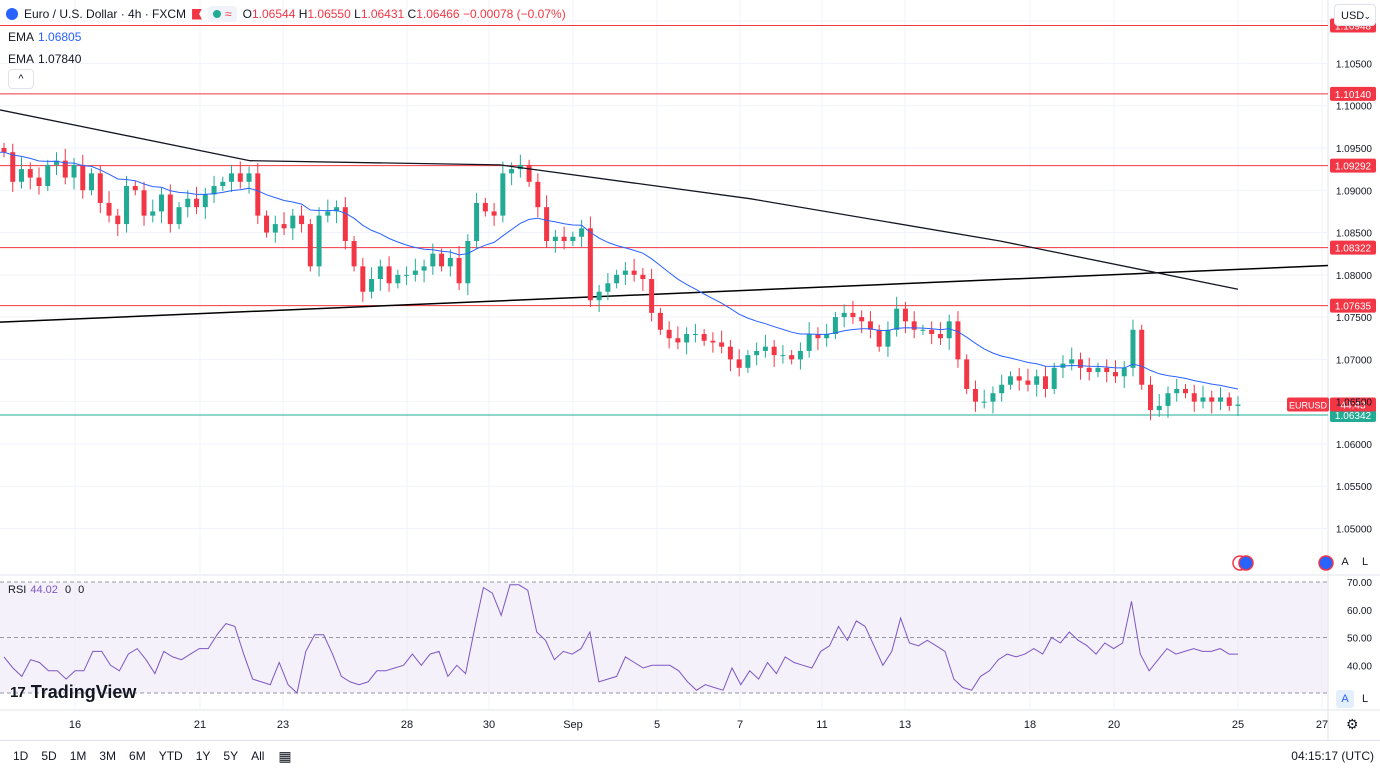  I want to click on tf-6m: 6M, so click(137, 756).